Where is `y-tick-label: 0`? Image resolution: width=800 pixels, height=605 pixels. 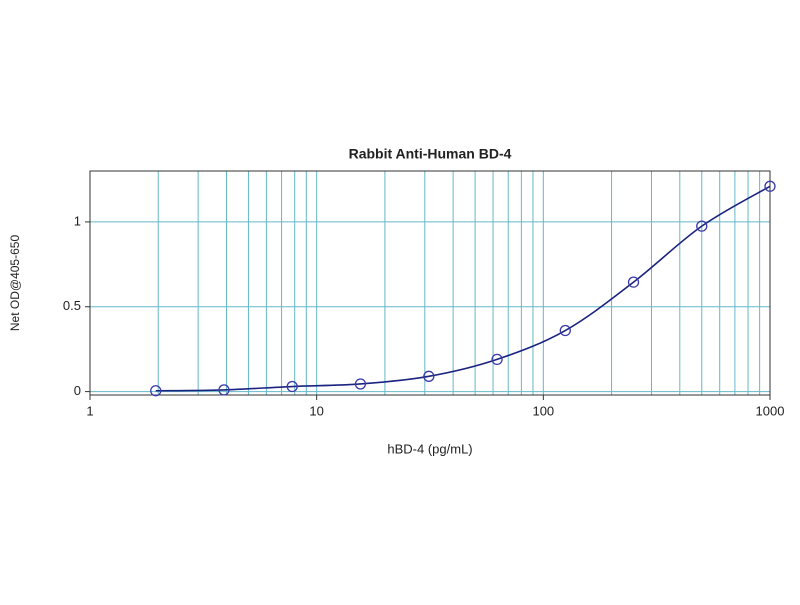 y-tick-label: 0 is located at coordinates (77, 390).